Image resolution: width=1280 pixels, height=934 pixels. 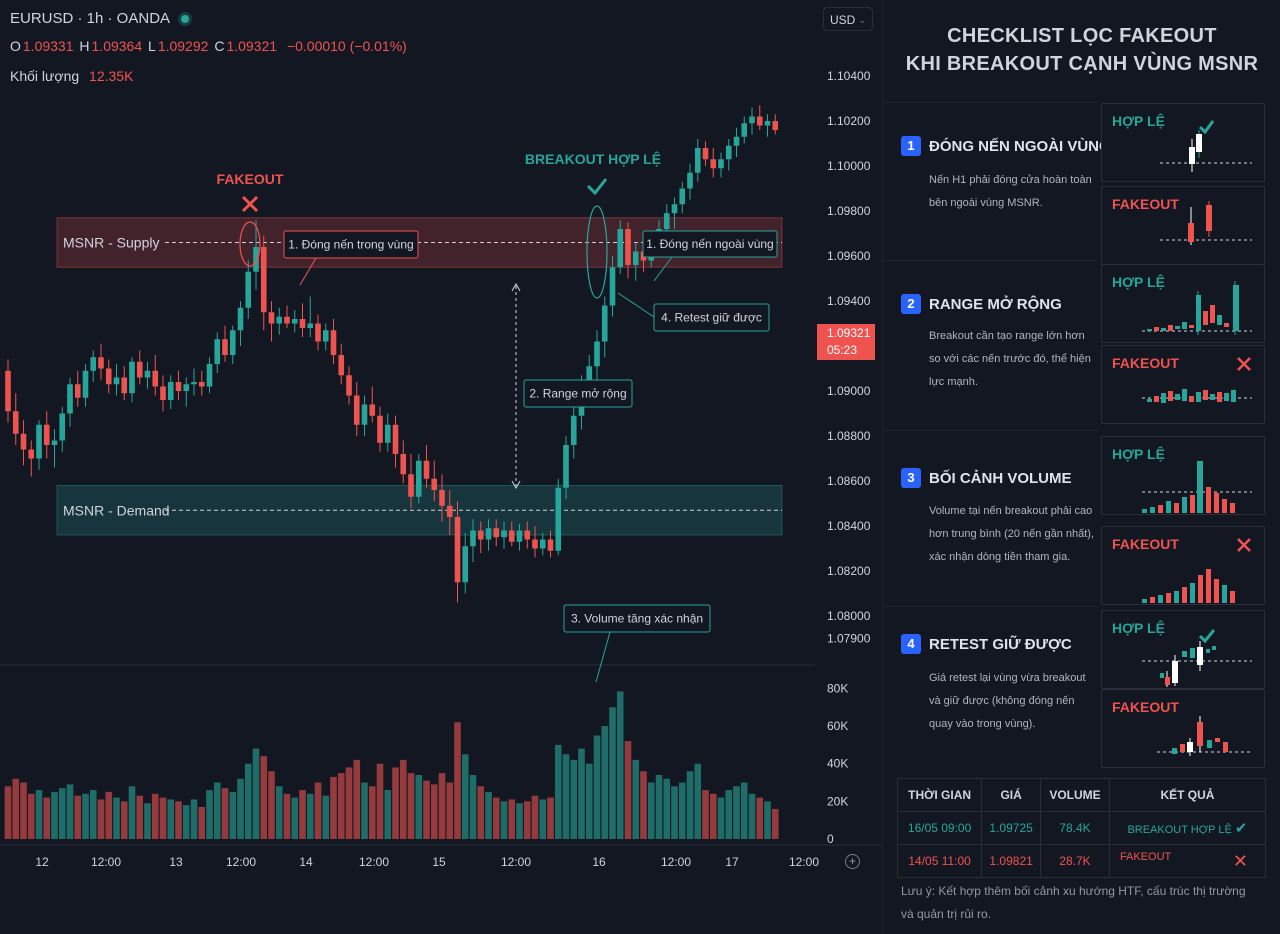 I want to click on symbol-title: EURUSD · 1h · OANDA, so click(x=100, y=18).